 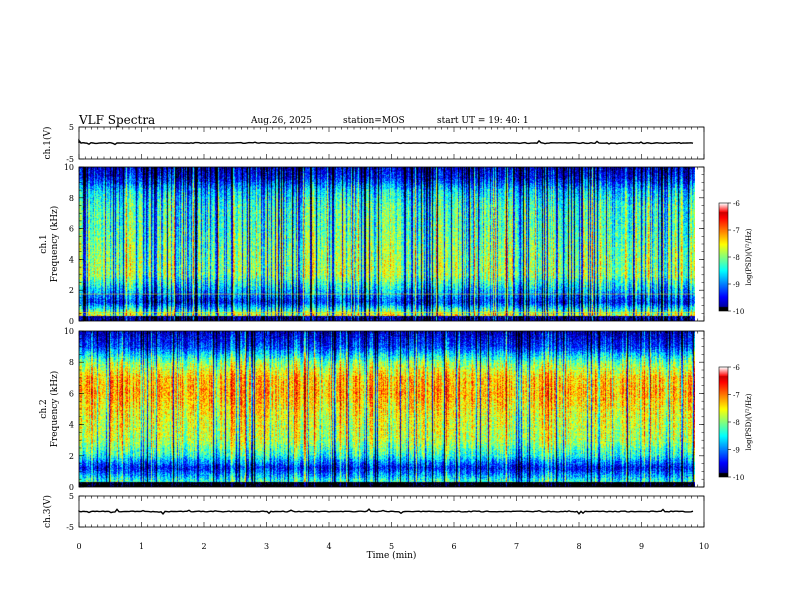 I want to click on xtick-label: 8, so click(x=578, y=546).